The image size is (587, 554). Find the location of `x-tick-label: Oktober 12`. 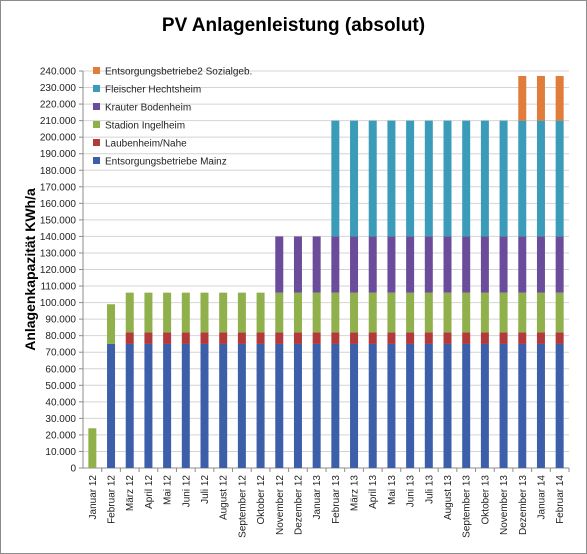

x-tick-label: Oktober 12 is located at coordinates (261, 500).